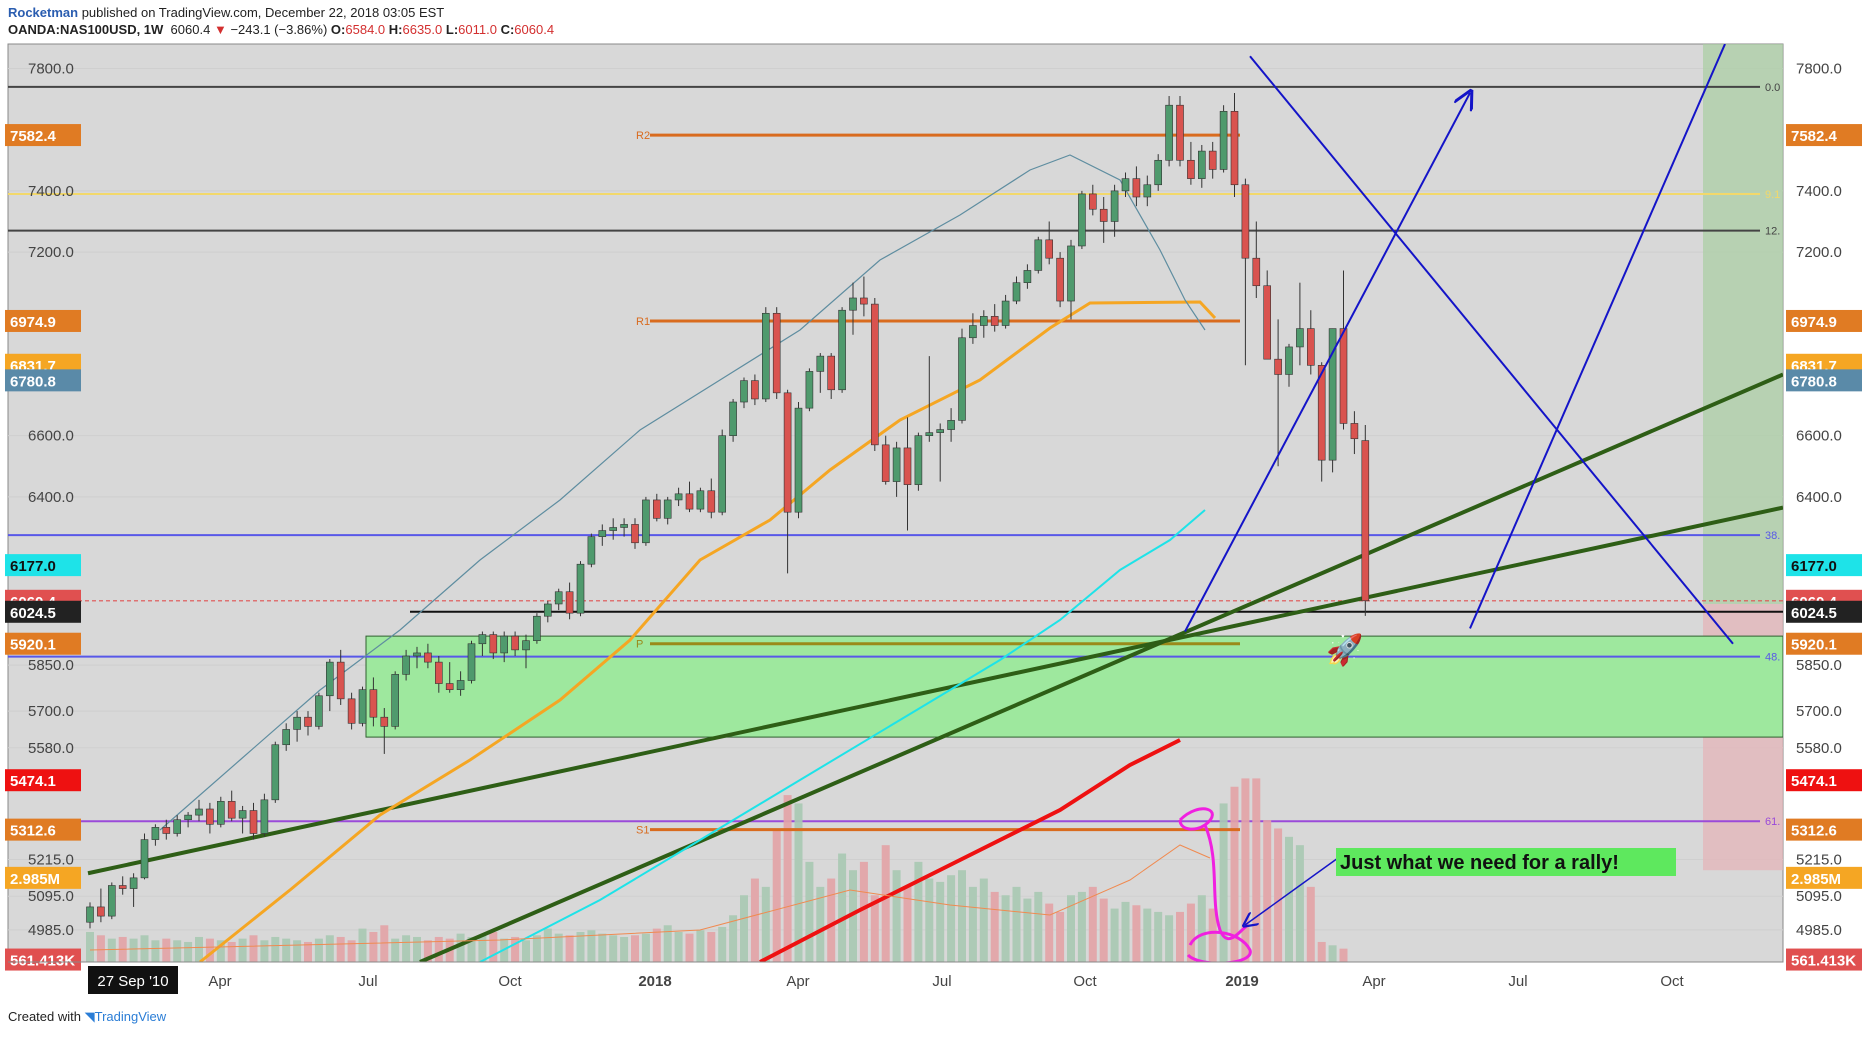 The height and width of the screenshot is (1039, 1871). What do you see at coordinates (1819, 748) in the screenshot?
I see `y-tick-label: 5580.0` at bounding box center [1819, 748].